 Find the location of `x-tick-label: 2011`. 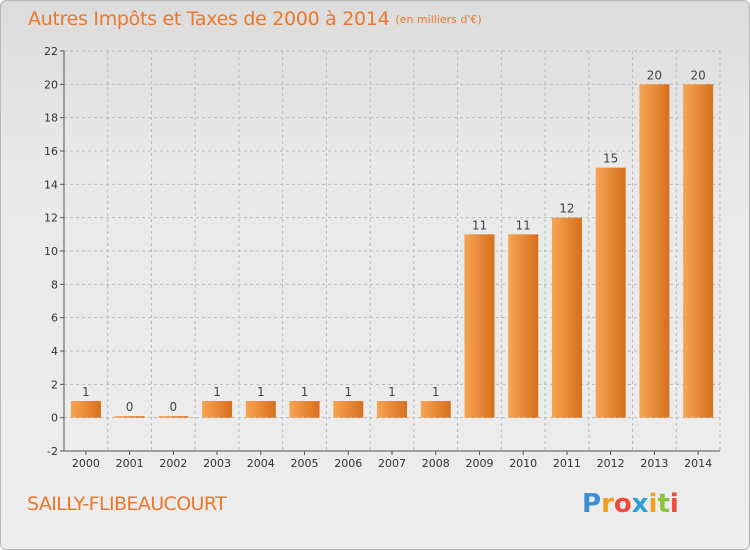

x-tick-label: 2011 is located at coordinates (567, 463).